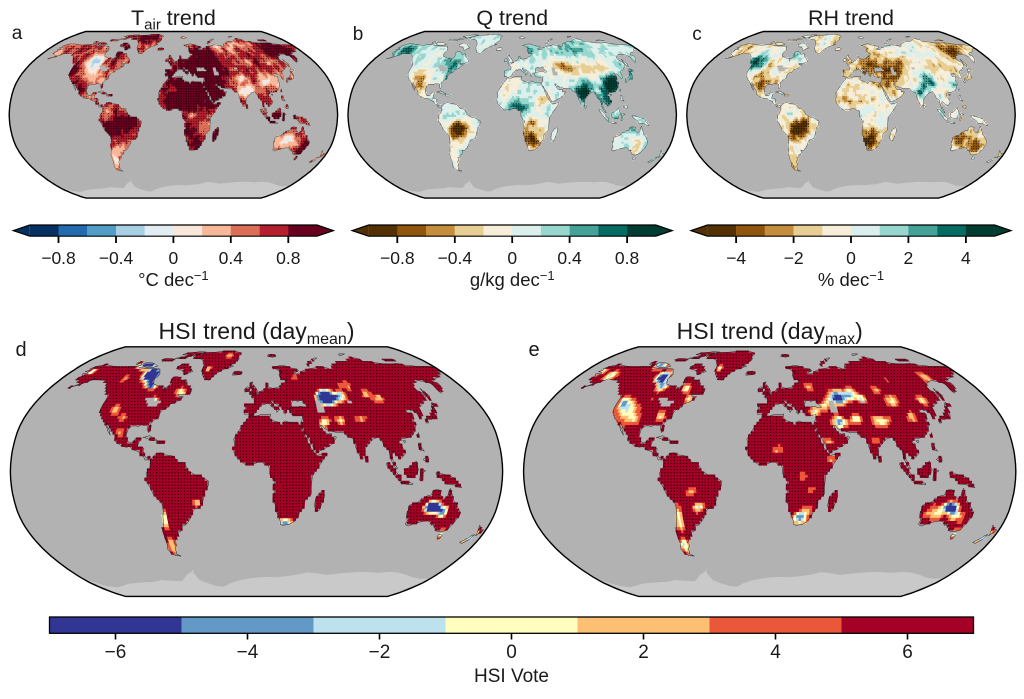 This screenshot has height=699, width=1024. I want to click on svg-text: HSI Vote, so click(511, 676).